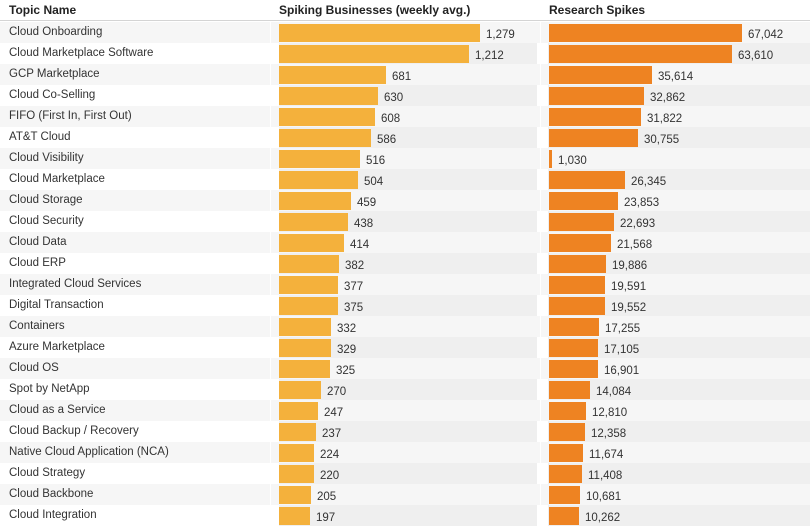  I want to click on research-value-label: 10,262, so click(603, 518).